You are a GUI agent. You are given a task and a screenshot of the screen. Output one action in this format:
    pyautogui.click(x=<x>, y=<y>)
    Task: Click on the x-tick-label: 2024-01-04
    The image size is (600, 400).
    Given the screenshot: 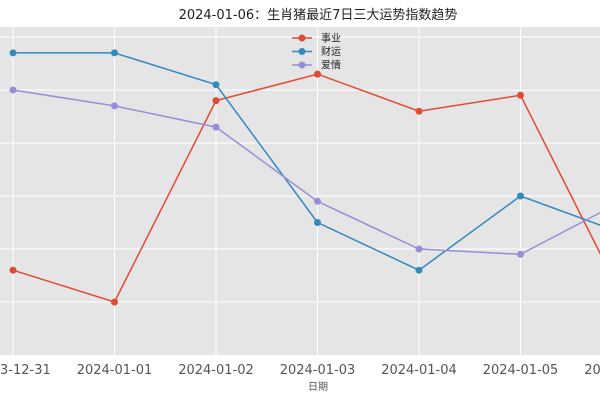 What is the action you would take?
    pyautogui.click(x=419, y=370)
    